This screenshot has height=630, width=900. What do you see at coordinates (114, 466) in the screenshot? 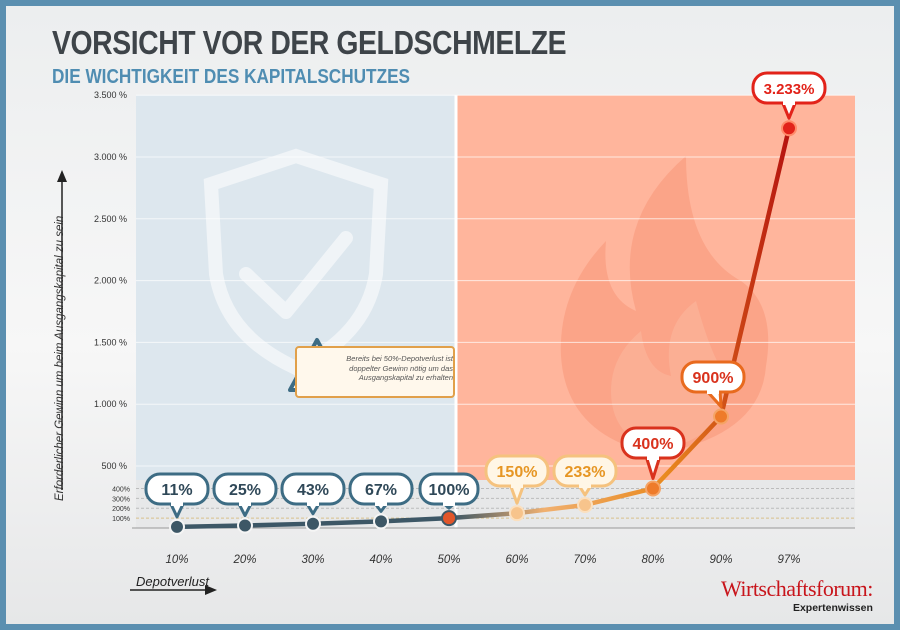
I see `y-tick-label: 500 %` at bounding box center [114, 466].